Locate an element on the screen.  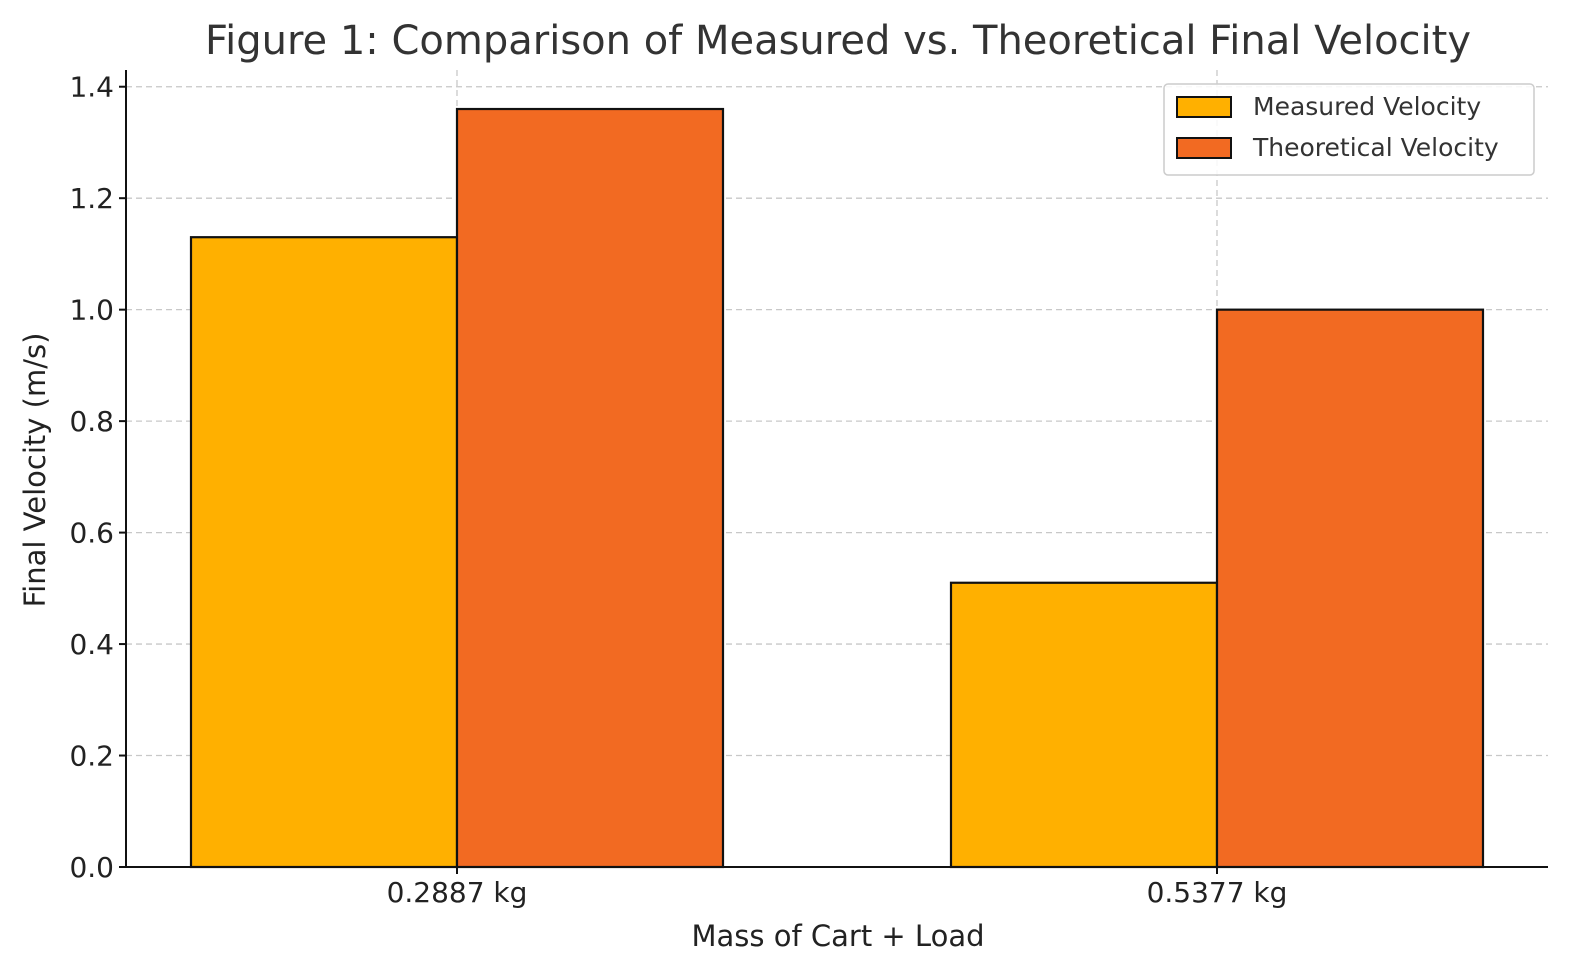
y-tick-label: 1.4 is located at coordinates (91, 87).